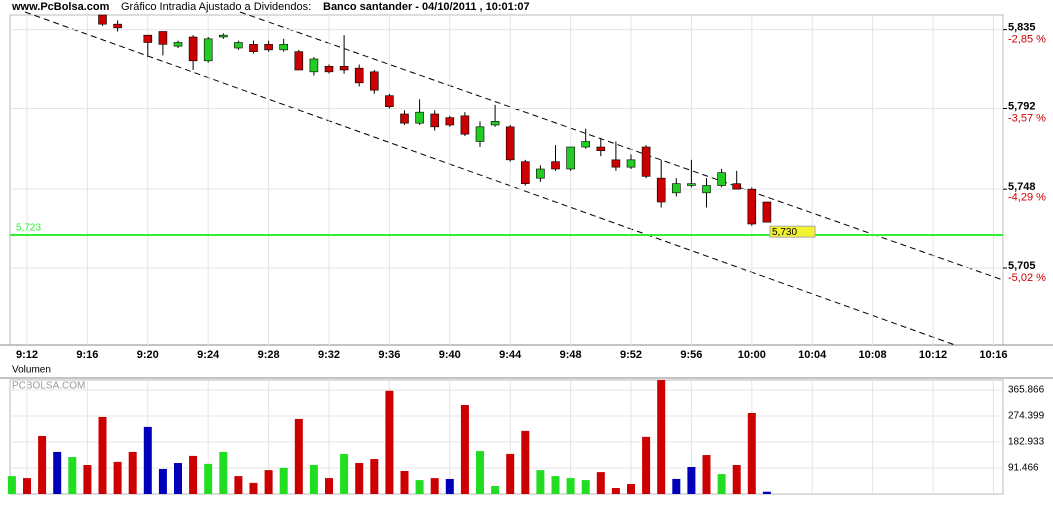  Describe the element at coordinates (631, 355) in the screenshot. I see `x-tick-label: 9:52` at that location.